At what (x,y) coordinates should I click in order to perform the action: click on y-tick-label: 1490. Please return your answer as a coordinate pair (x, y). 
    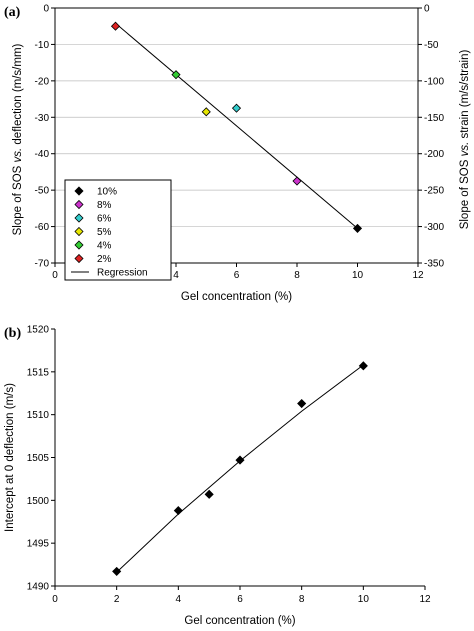
    Looking at the image, I should click on (38, 587).